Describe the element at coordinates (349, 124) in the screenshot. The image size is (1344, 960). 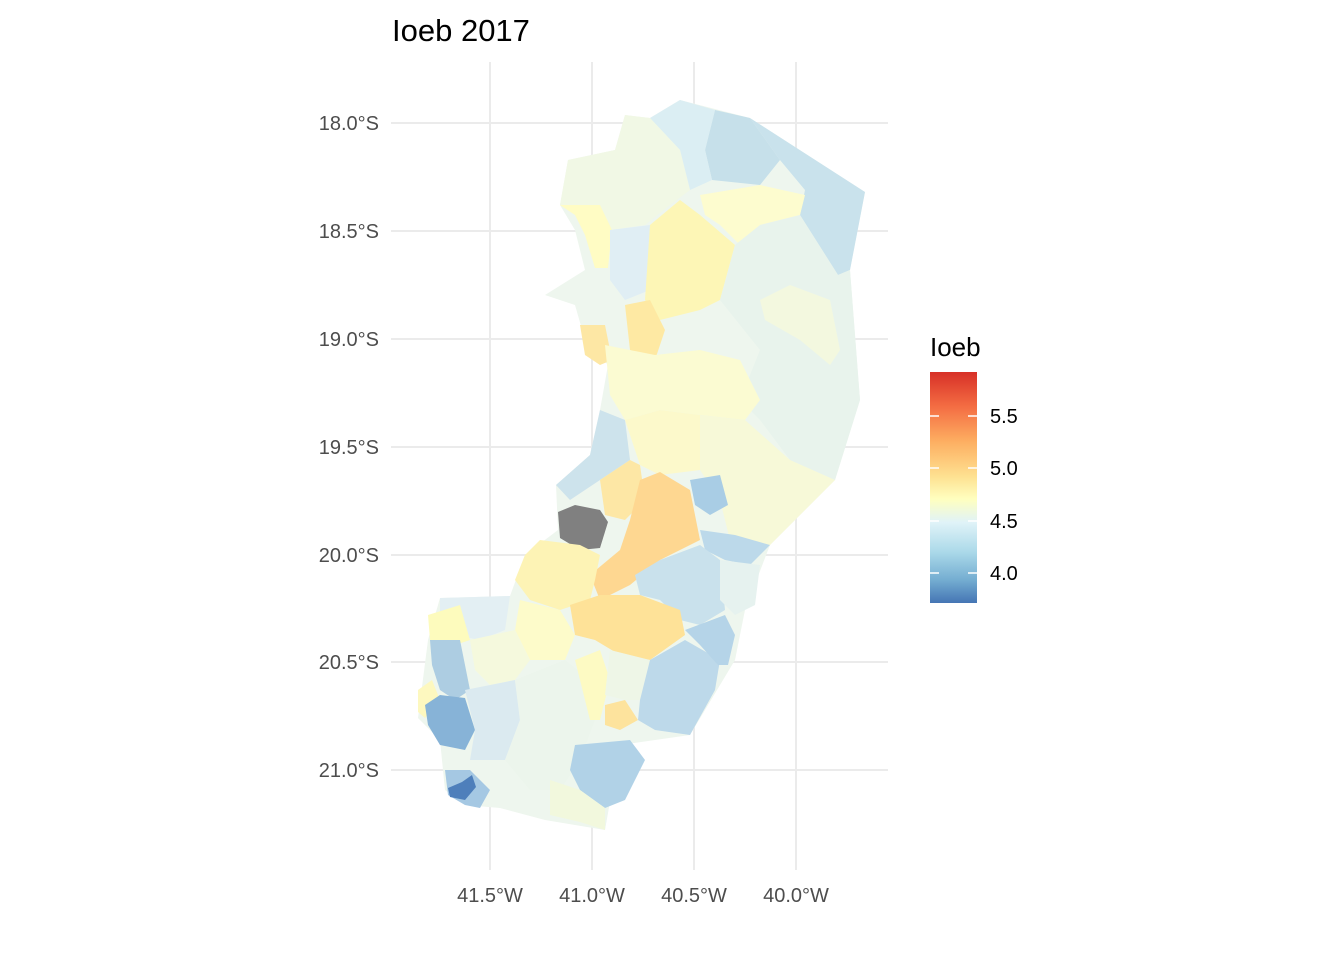
I see `y-tick-label: 18.0°S` at that location.